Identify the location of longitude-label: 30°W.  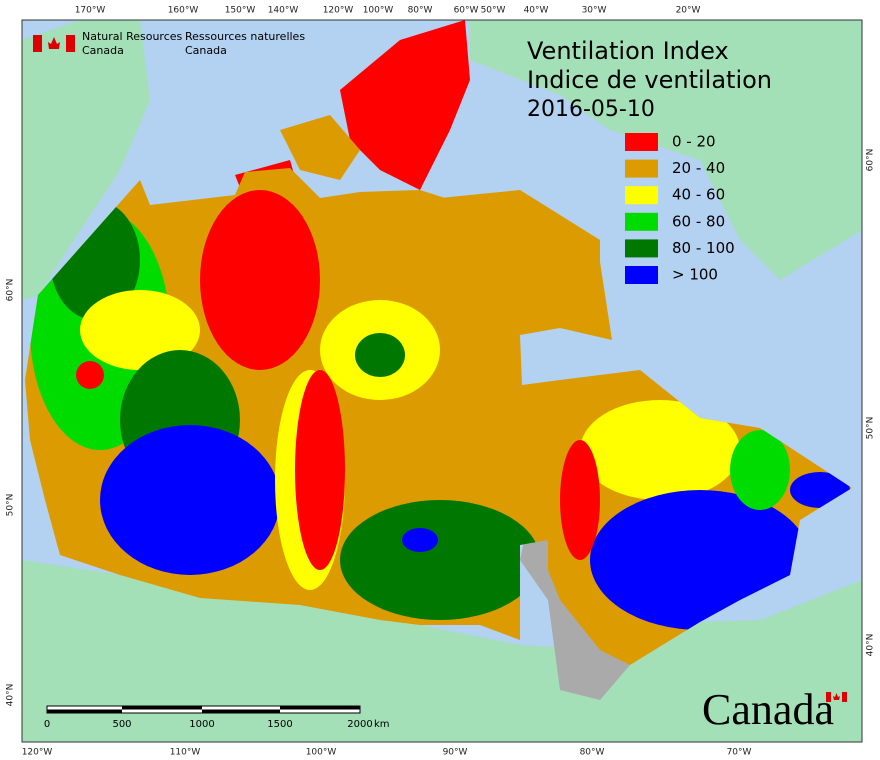
(594, 11).